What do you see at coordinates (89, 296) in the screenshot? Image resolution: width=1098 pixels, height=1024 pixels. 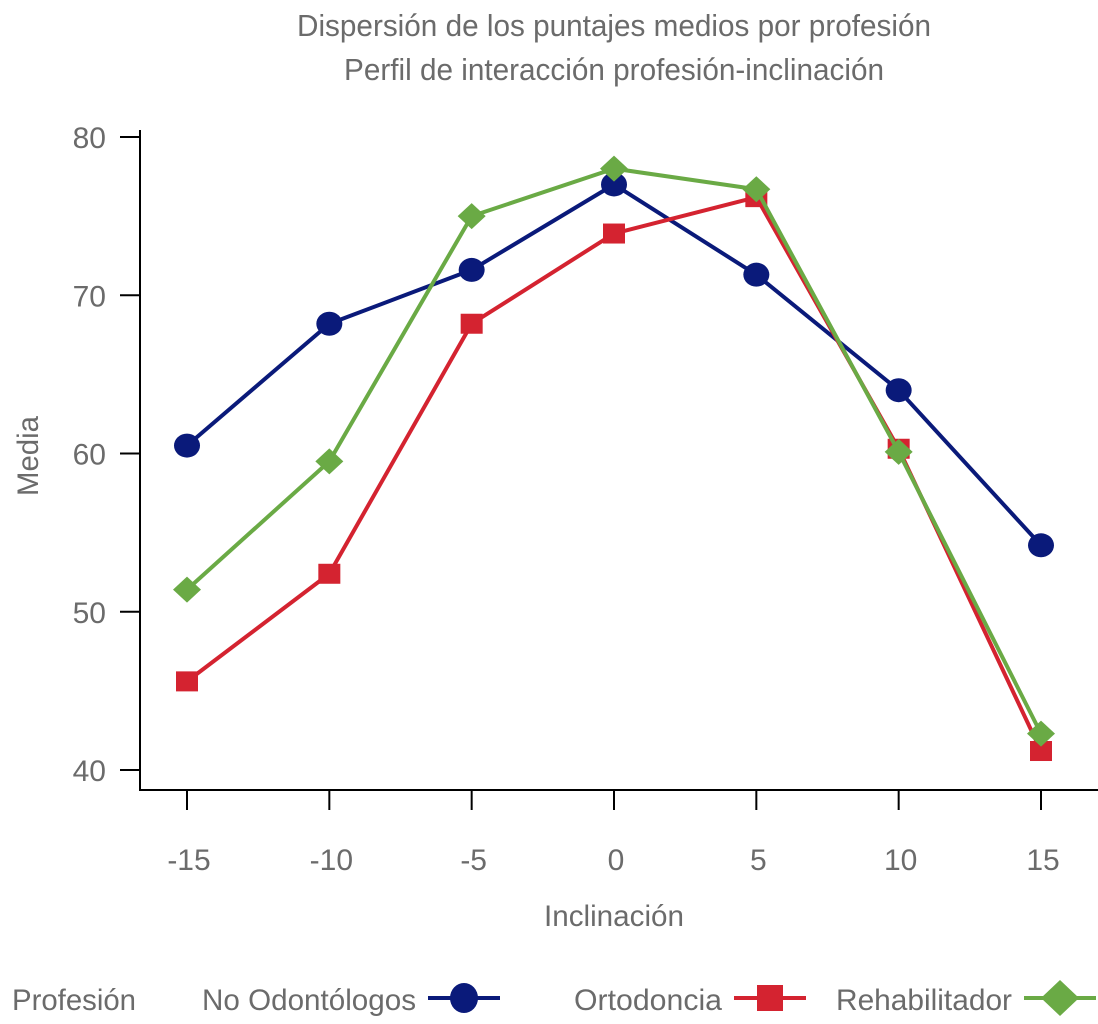 I see `y-tick-label: 70` at bounding box center [89, 296].